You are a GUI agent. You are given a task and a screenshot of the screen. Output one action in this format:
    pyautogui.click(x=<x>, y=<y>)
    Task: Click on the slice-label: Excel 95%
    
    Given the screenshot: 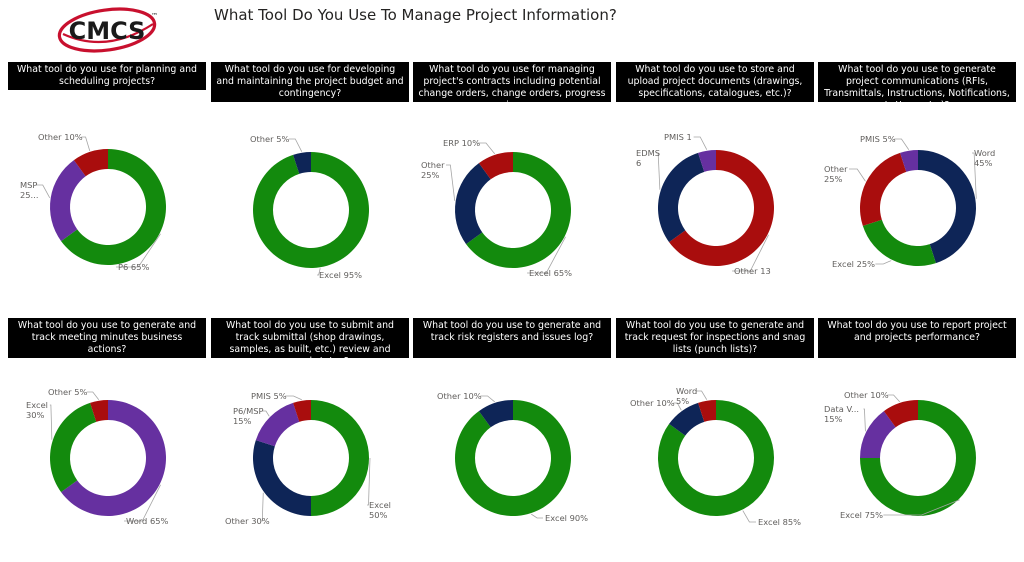 What is the action you would take?
    pyautogui.click(x=340, y=275)
    